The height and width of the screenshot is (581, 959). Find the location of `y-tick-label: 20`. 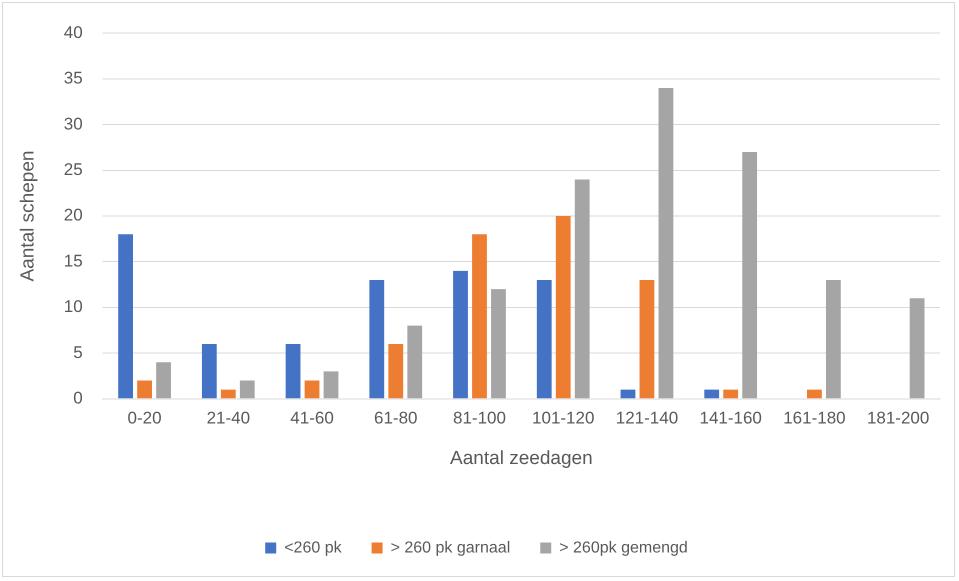

y-tick-label: 20 is located at coordinates (73, 215).